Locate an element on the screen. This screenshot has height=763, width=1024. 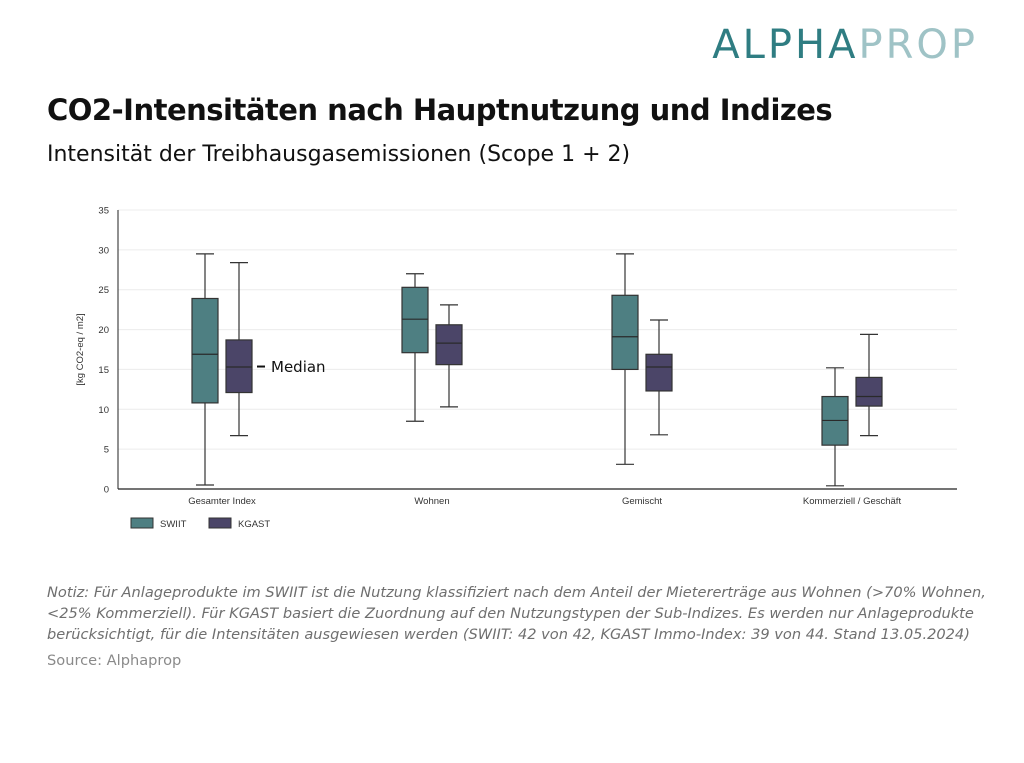
legend-label-kgast: KGAST is located at coordinates (254, 524).